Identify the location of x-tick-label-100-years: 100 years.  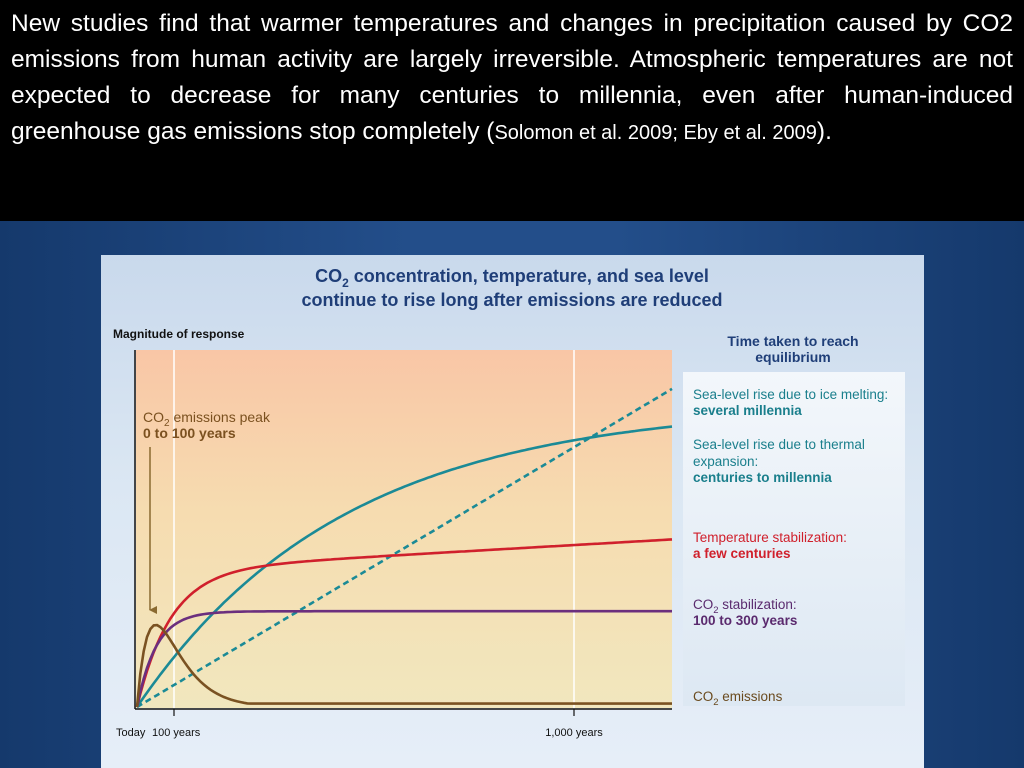
(176, 733).